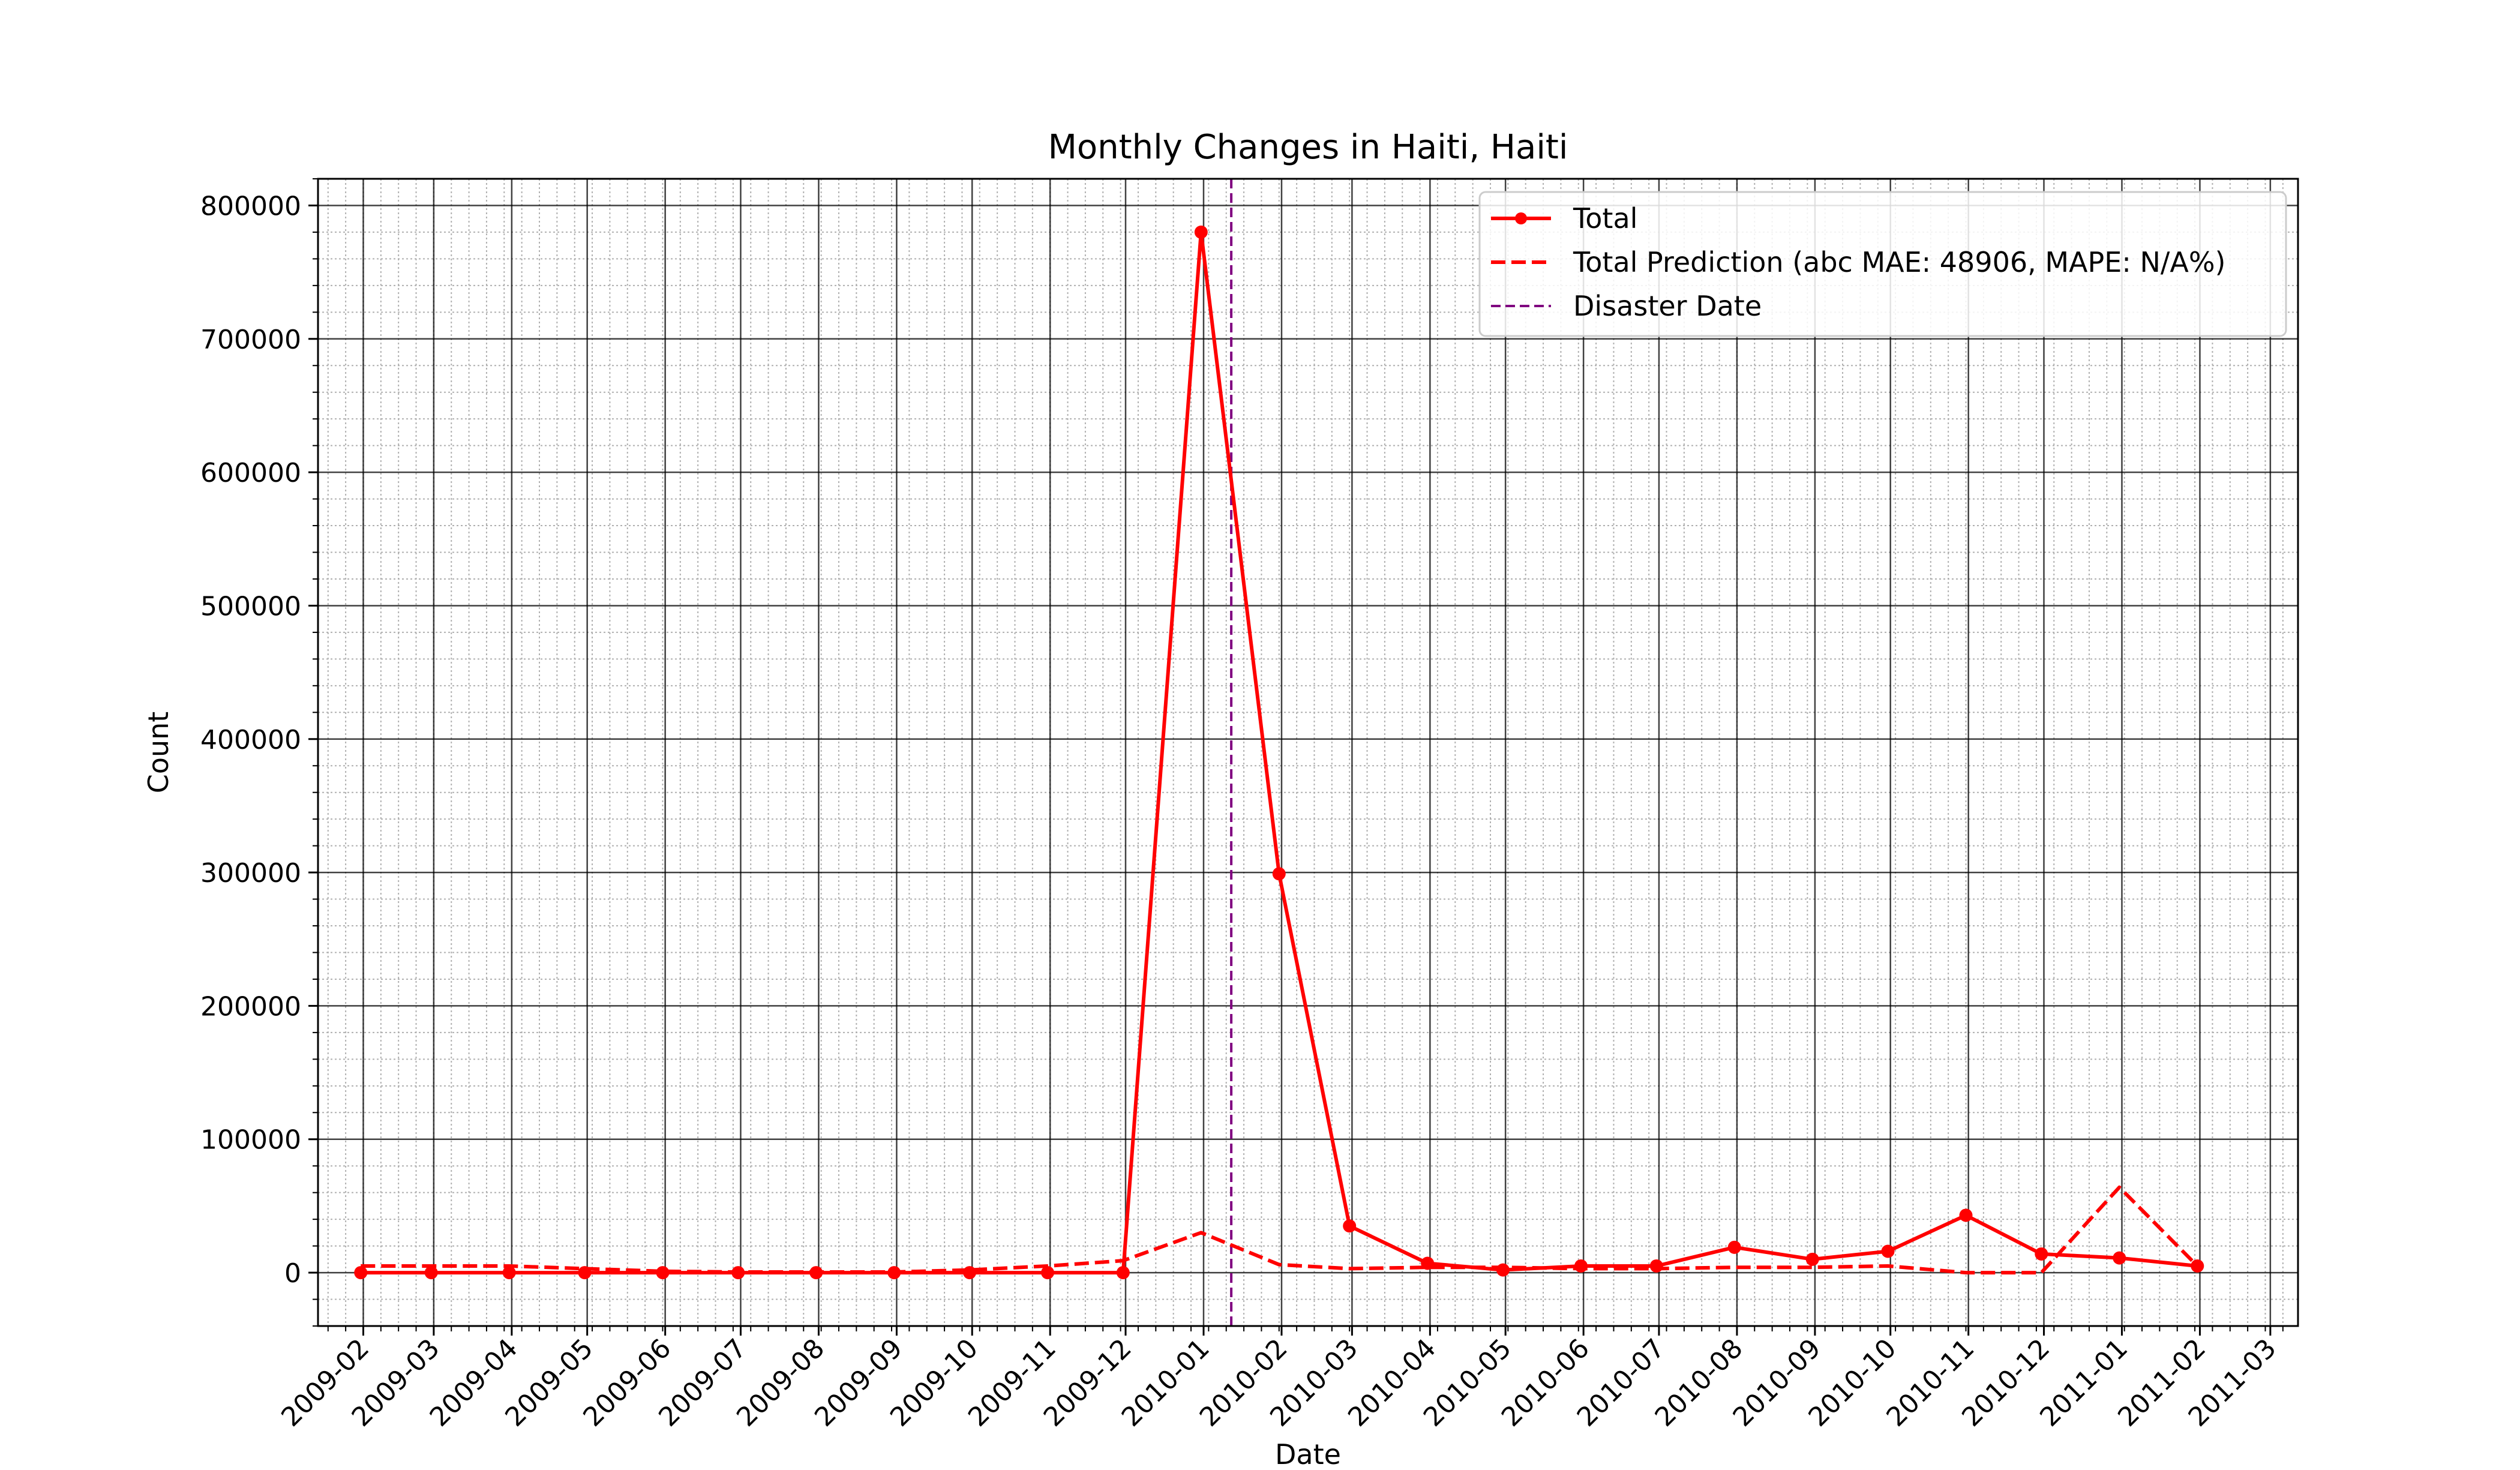 The width and height of the screenshot is (2520, 1470). I want to click on y-tick-label: 700000, so click(250, 340).